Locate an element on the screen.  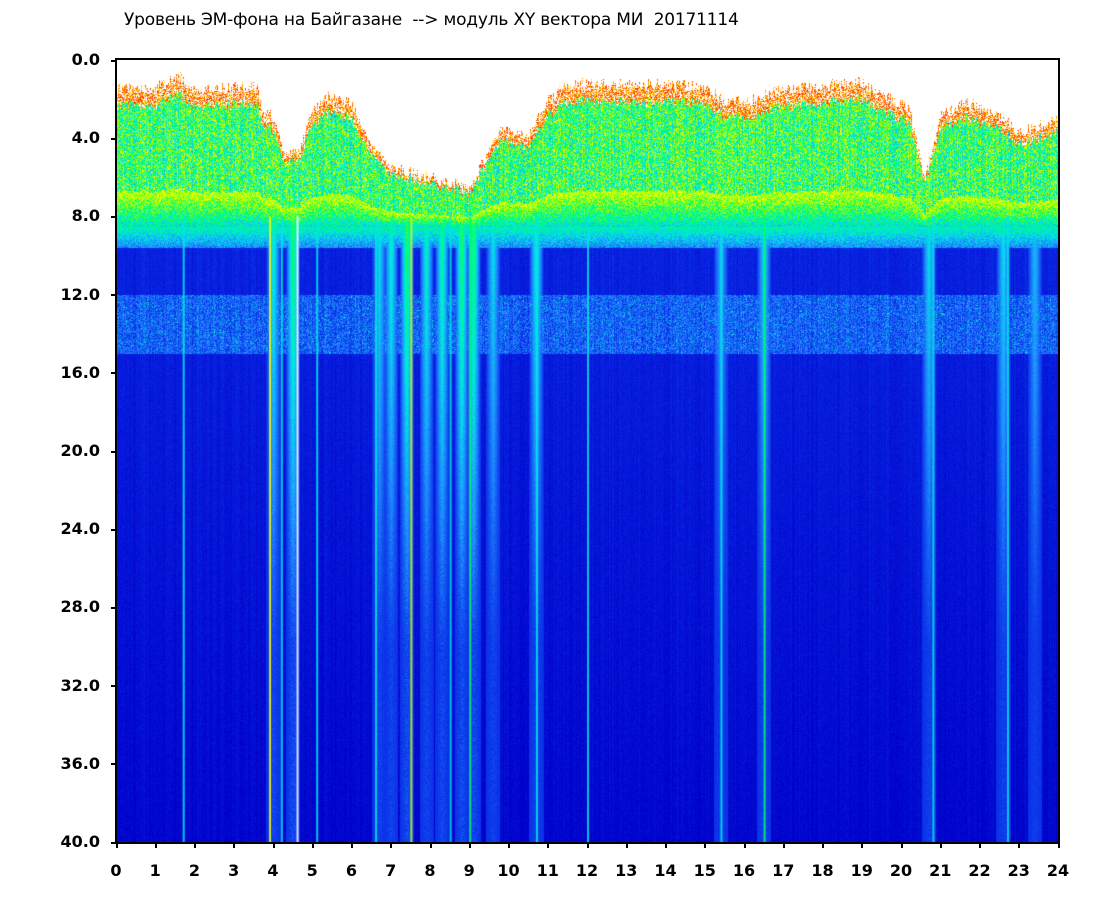
x-tick-label: 19 is located at coordinates (861, 870).